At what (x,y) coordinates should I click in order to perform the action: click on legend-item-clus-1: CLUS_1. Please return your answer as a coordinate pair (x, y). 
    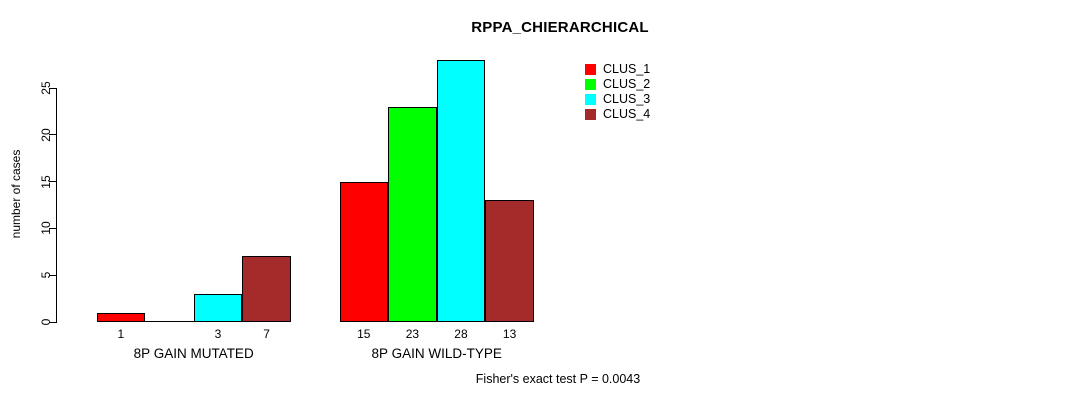
    Looking at the image, I should click on (618, 69).